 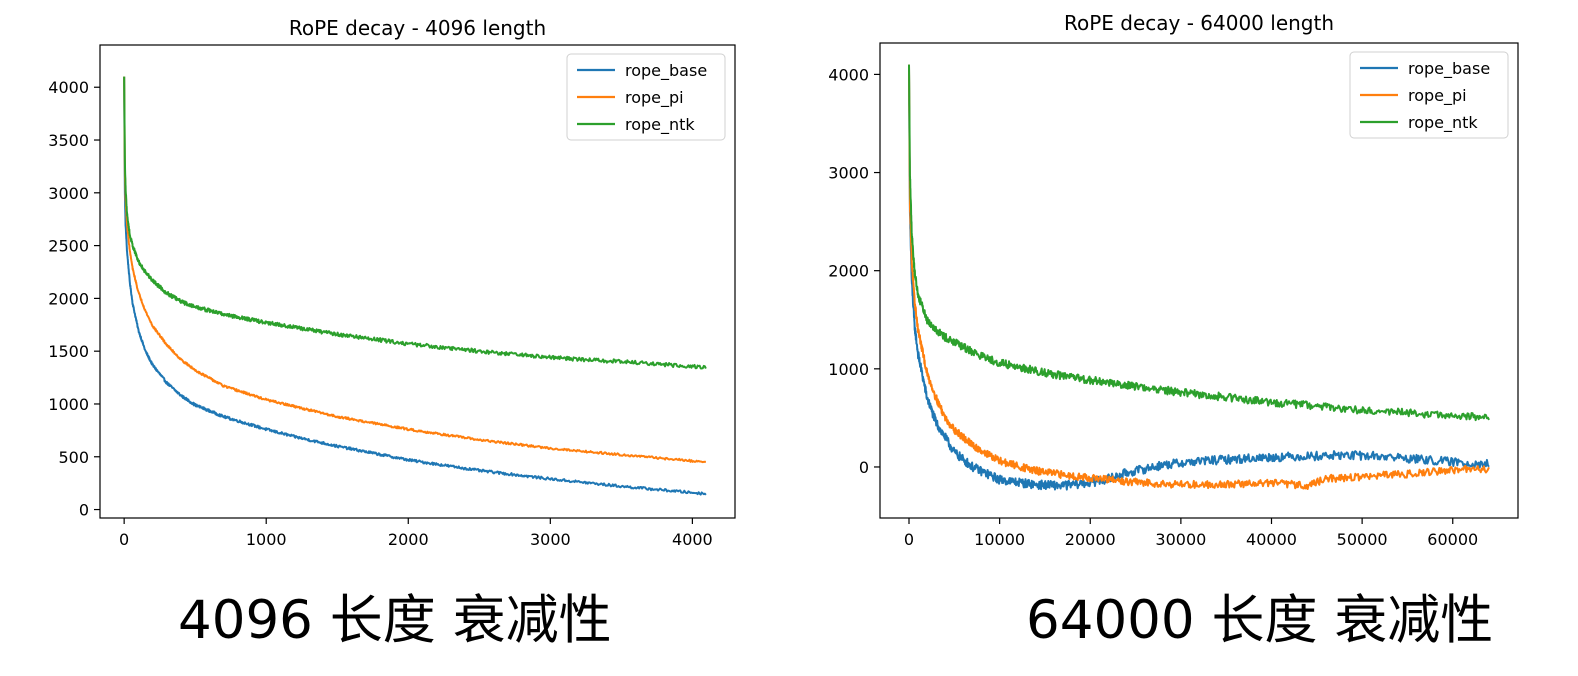 What do you see at coordinates (1452, 539) in the screenshot?
I see `x-tick-label: 60000` at bounding box center [1452, 539].